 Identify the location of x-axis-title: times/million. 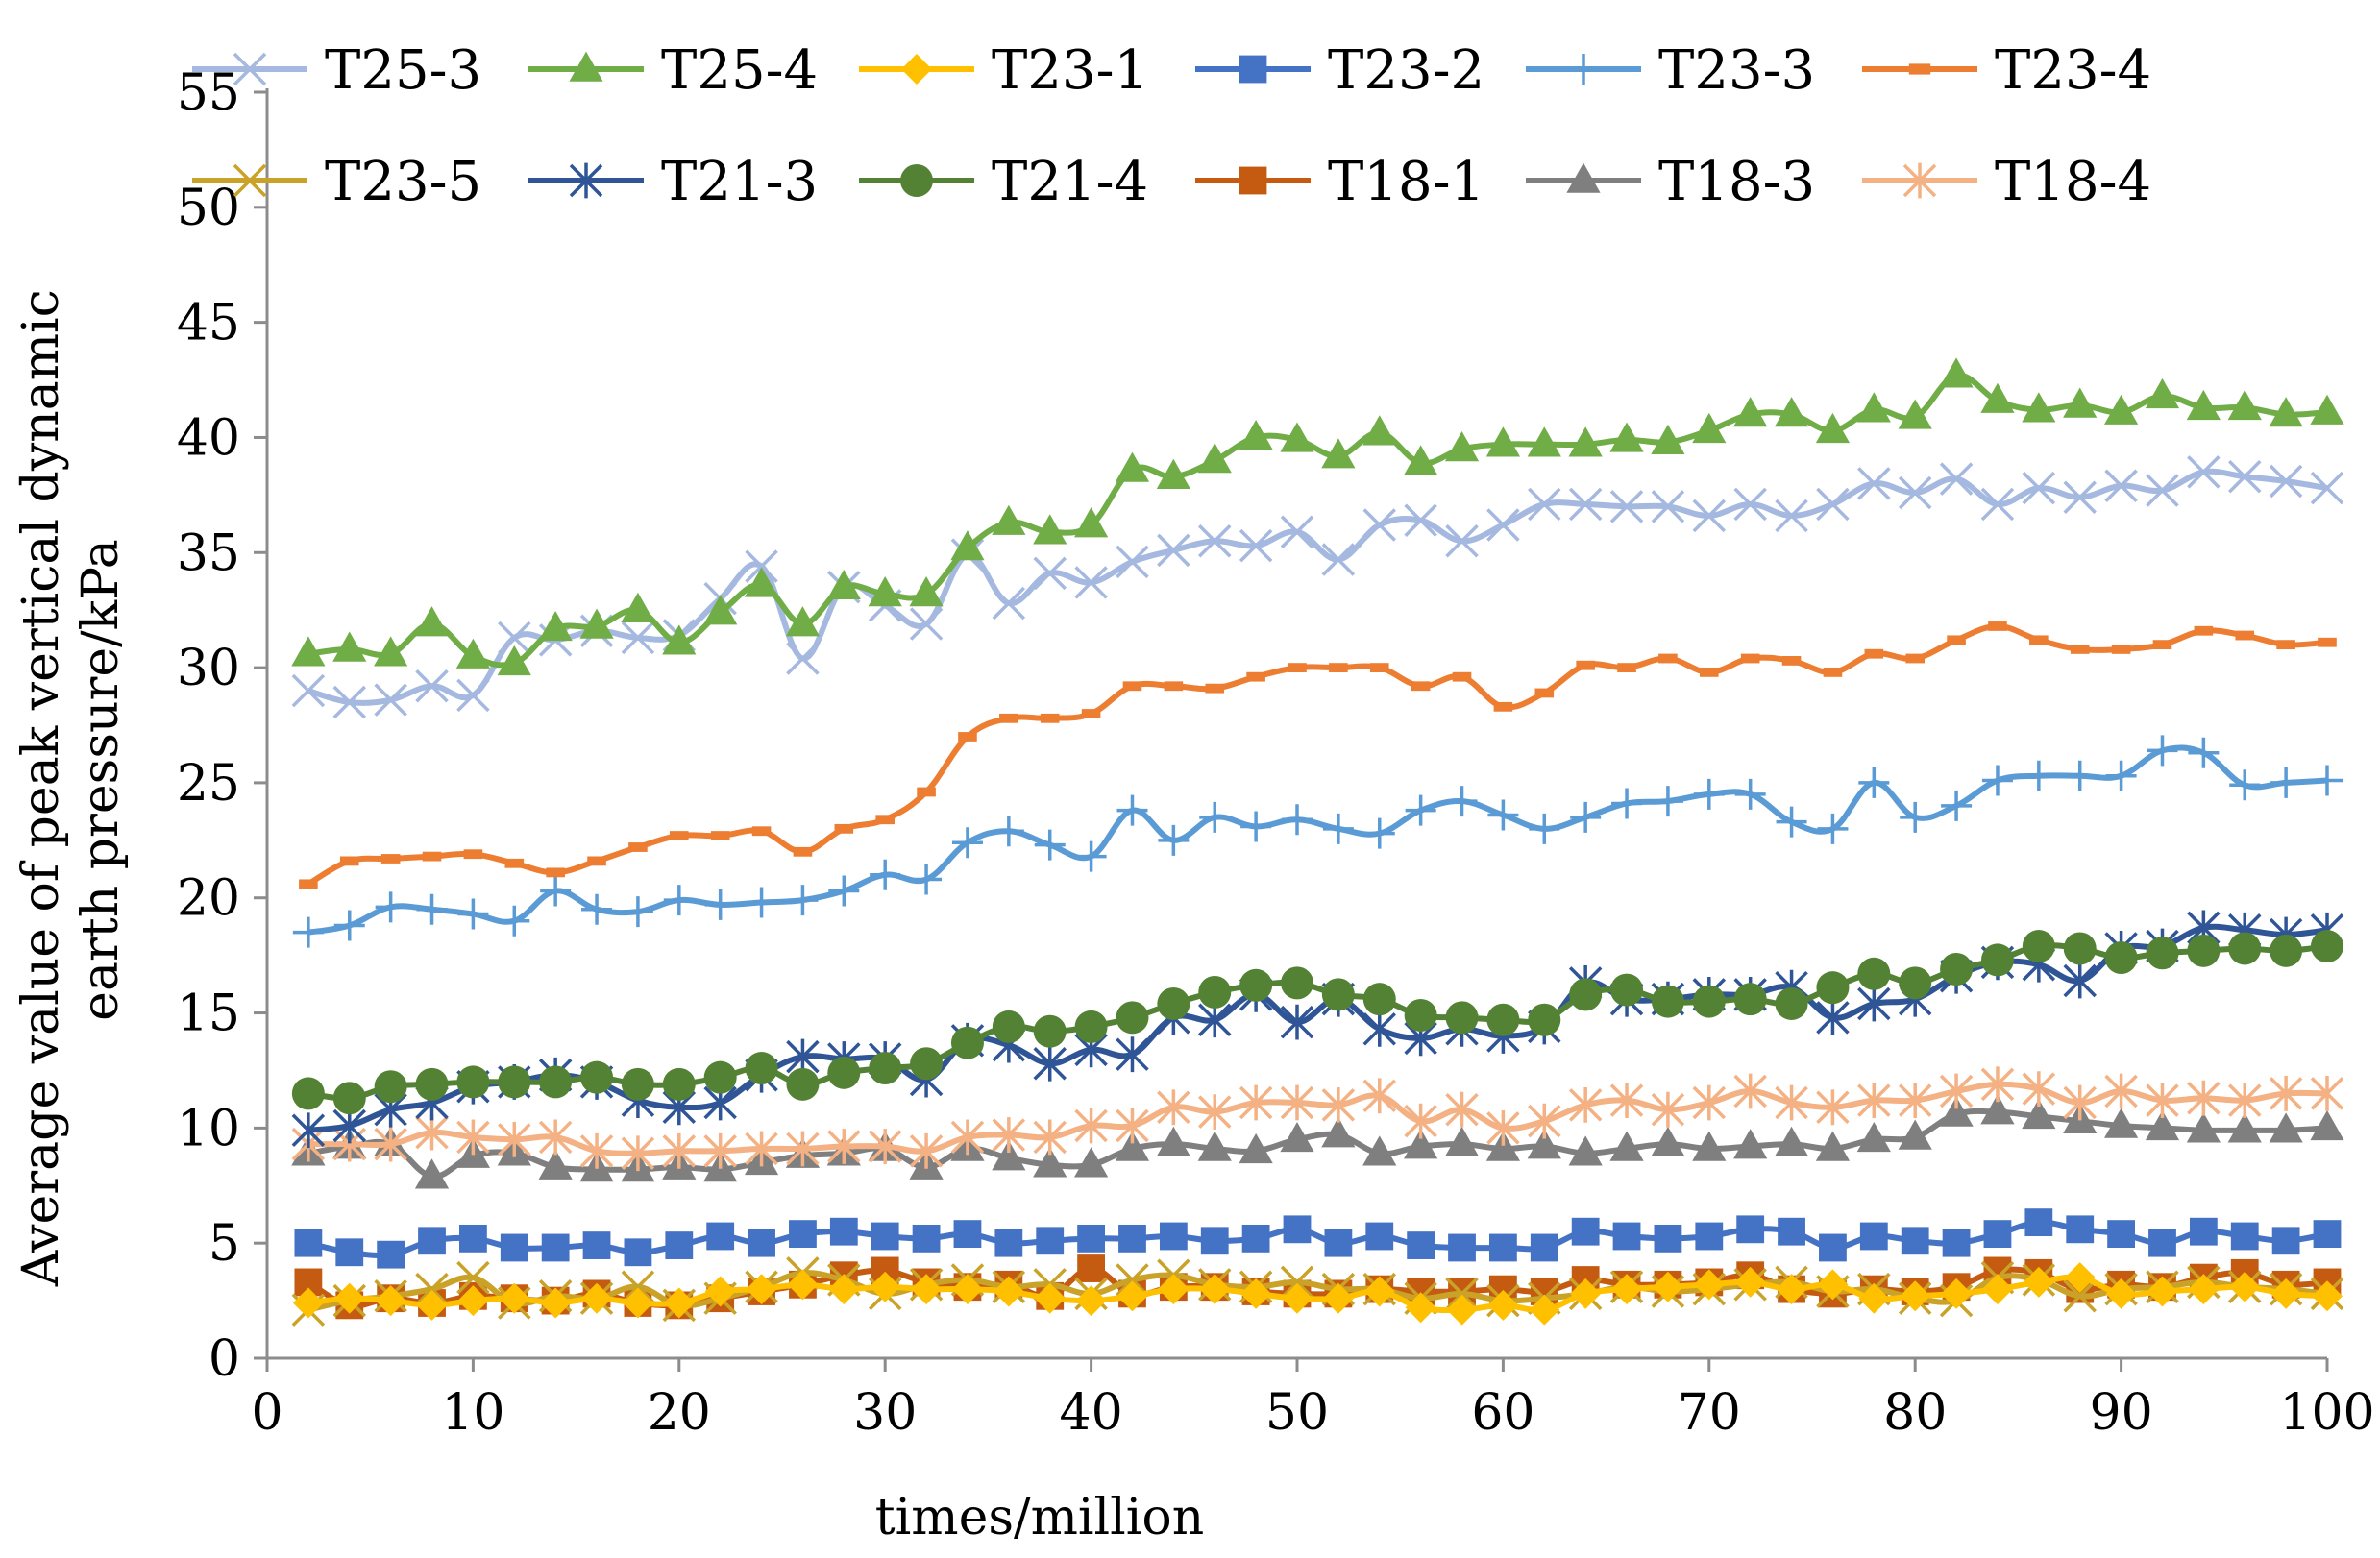
(1039, 1517).